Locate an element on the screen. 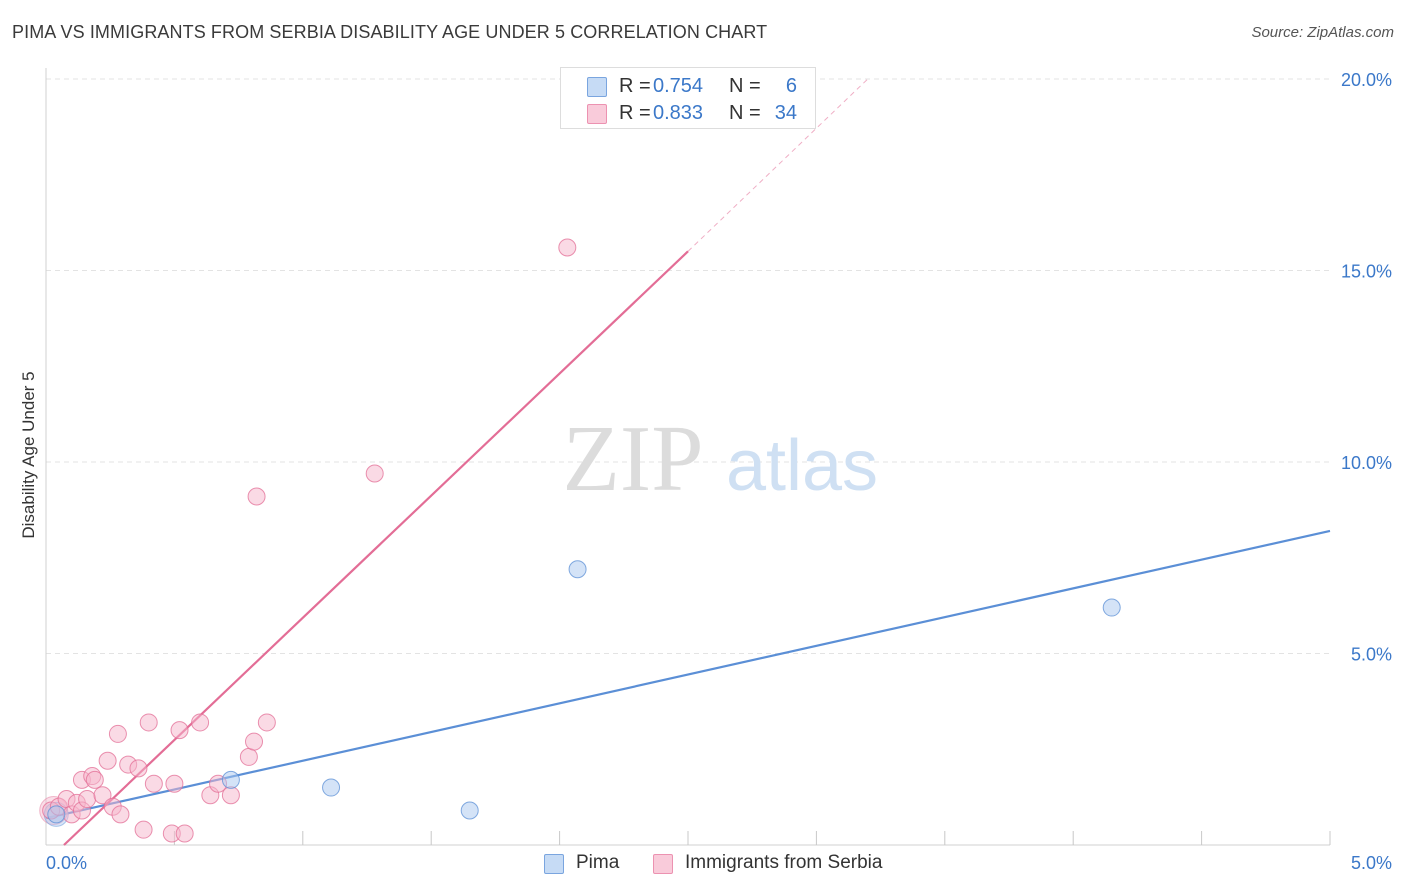  stats-legend: R = 0.754 N = 6 R = 0.833 N = 34 is located at coordinates (688, 98).